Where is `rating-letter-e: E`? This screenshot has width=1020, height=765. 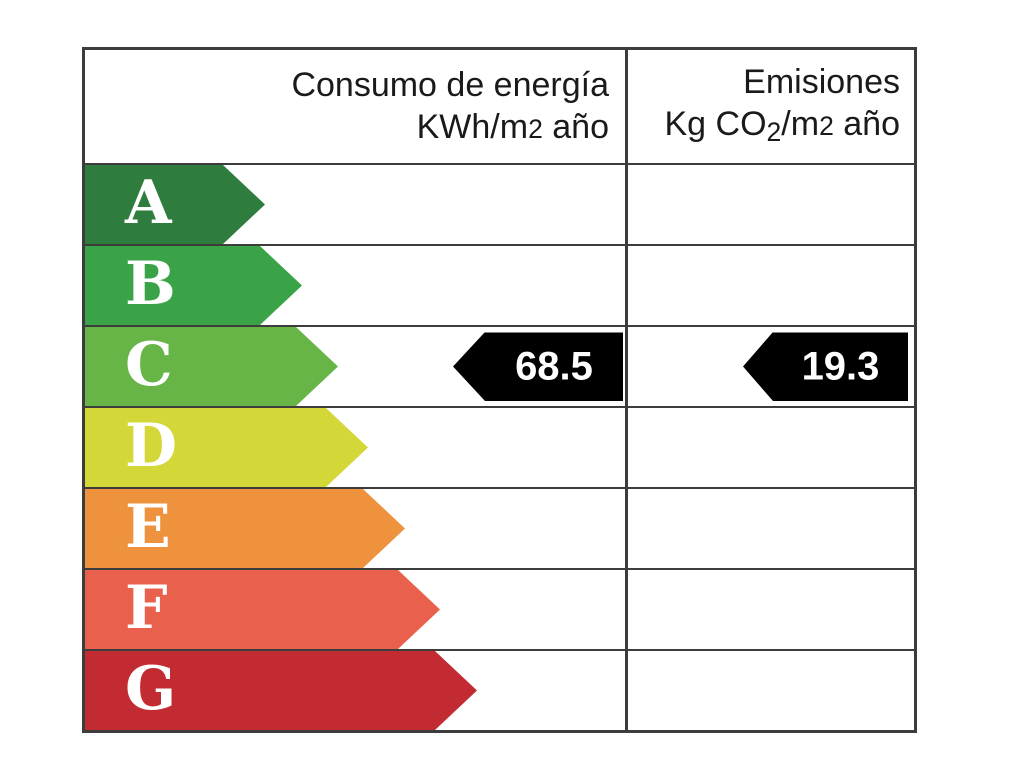 rating-letter-e: E is located at coordinates (148, 526).